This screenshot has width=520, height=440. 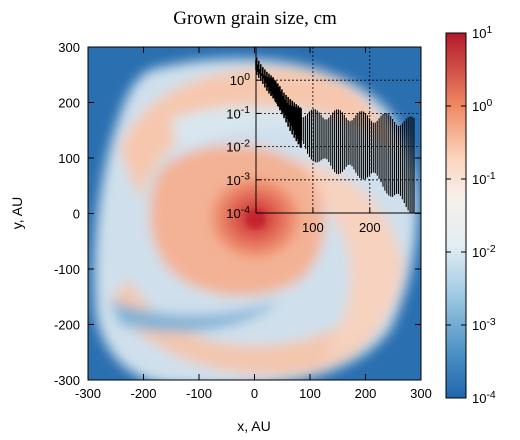 What do you see at coordinates (366, 393) in the screenshot?
I see `x-tick-label: 200` at bounding box center [366, 393].